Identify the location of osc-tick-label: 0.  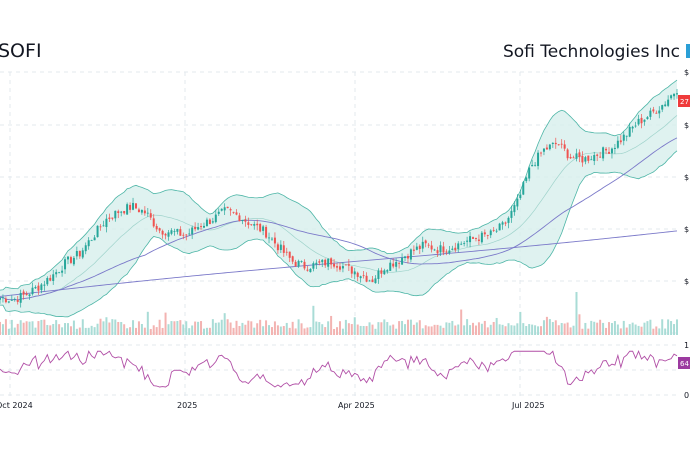
(686, 395).